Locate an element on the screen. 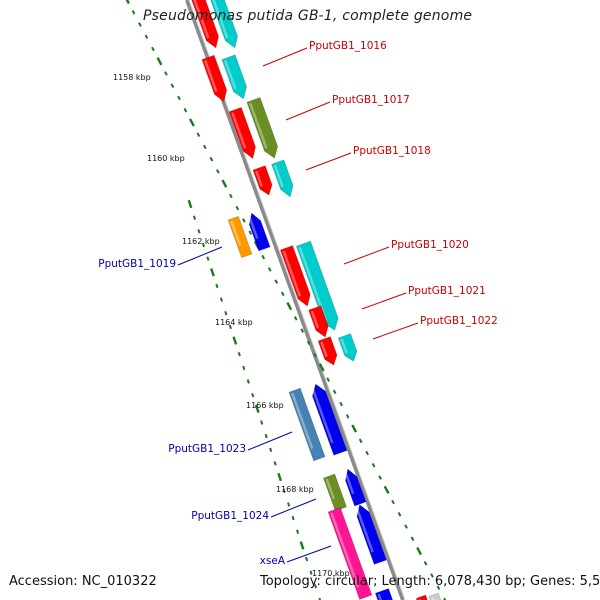 The height and width of the screenshot is (600, 600). gene-label: PputGB1_1020 is located at coordinates (430, 245).